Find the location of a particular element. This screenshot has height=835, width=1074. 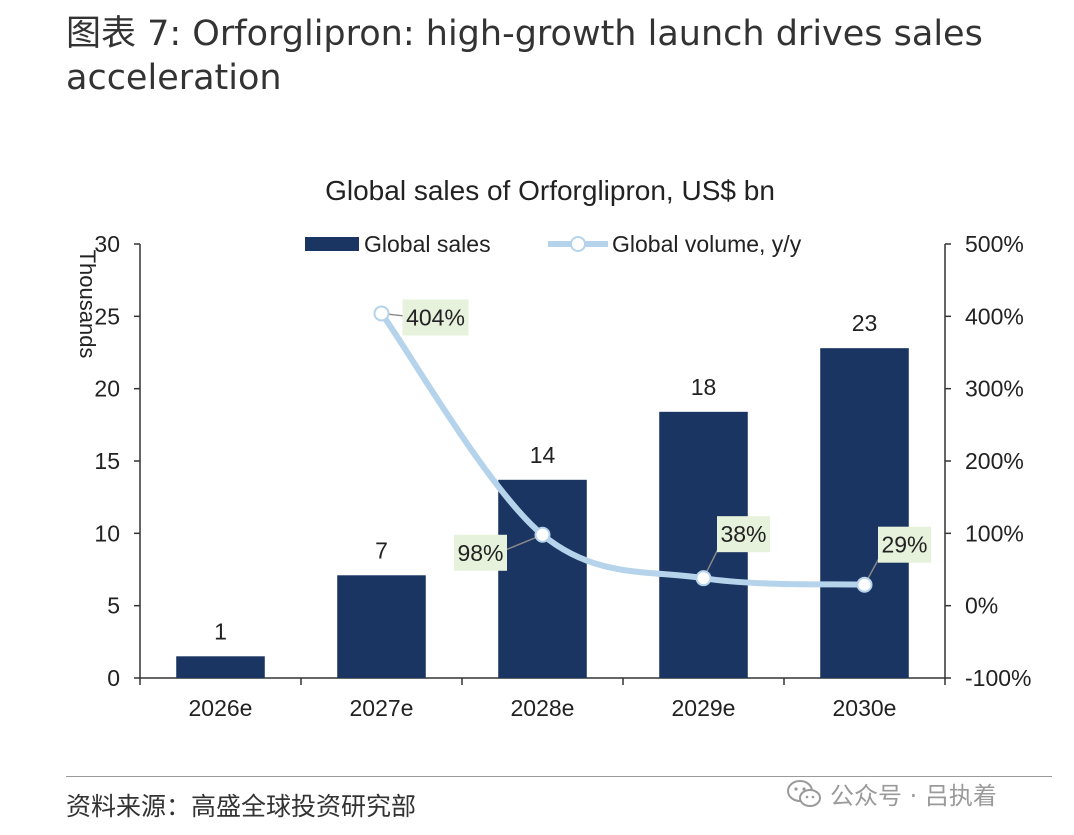

y-left-tick-label: 15 is located at coordinates (107, 461).